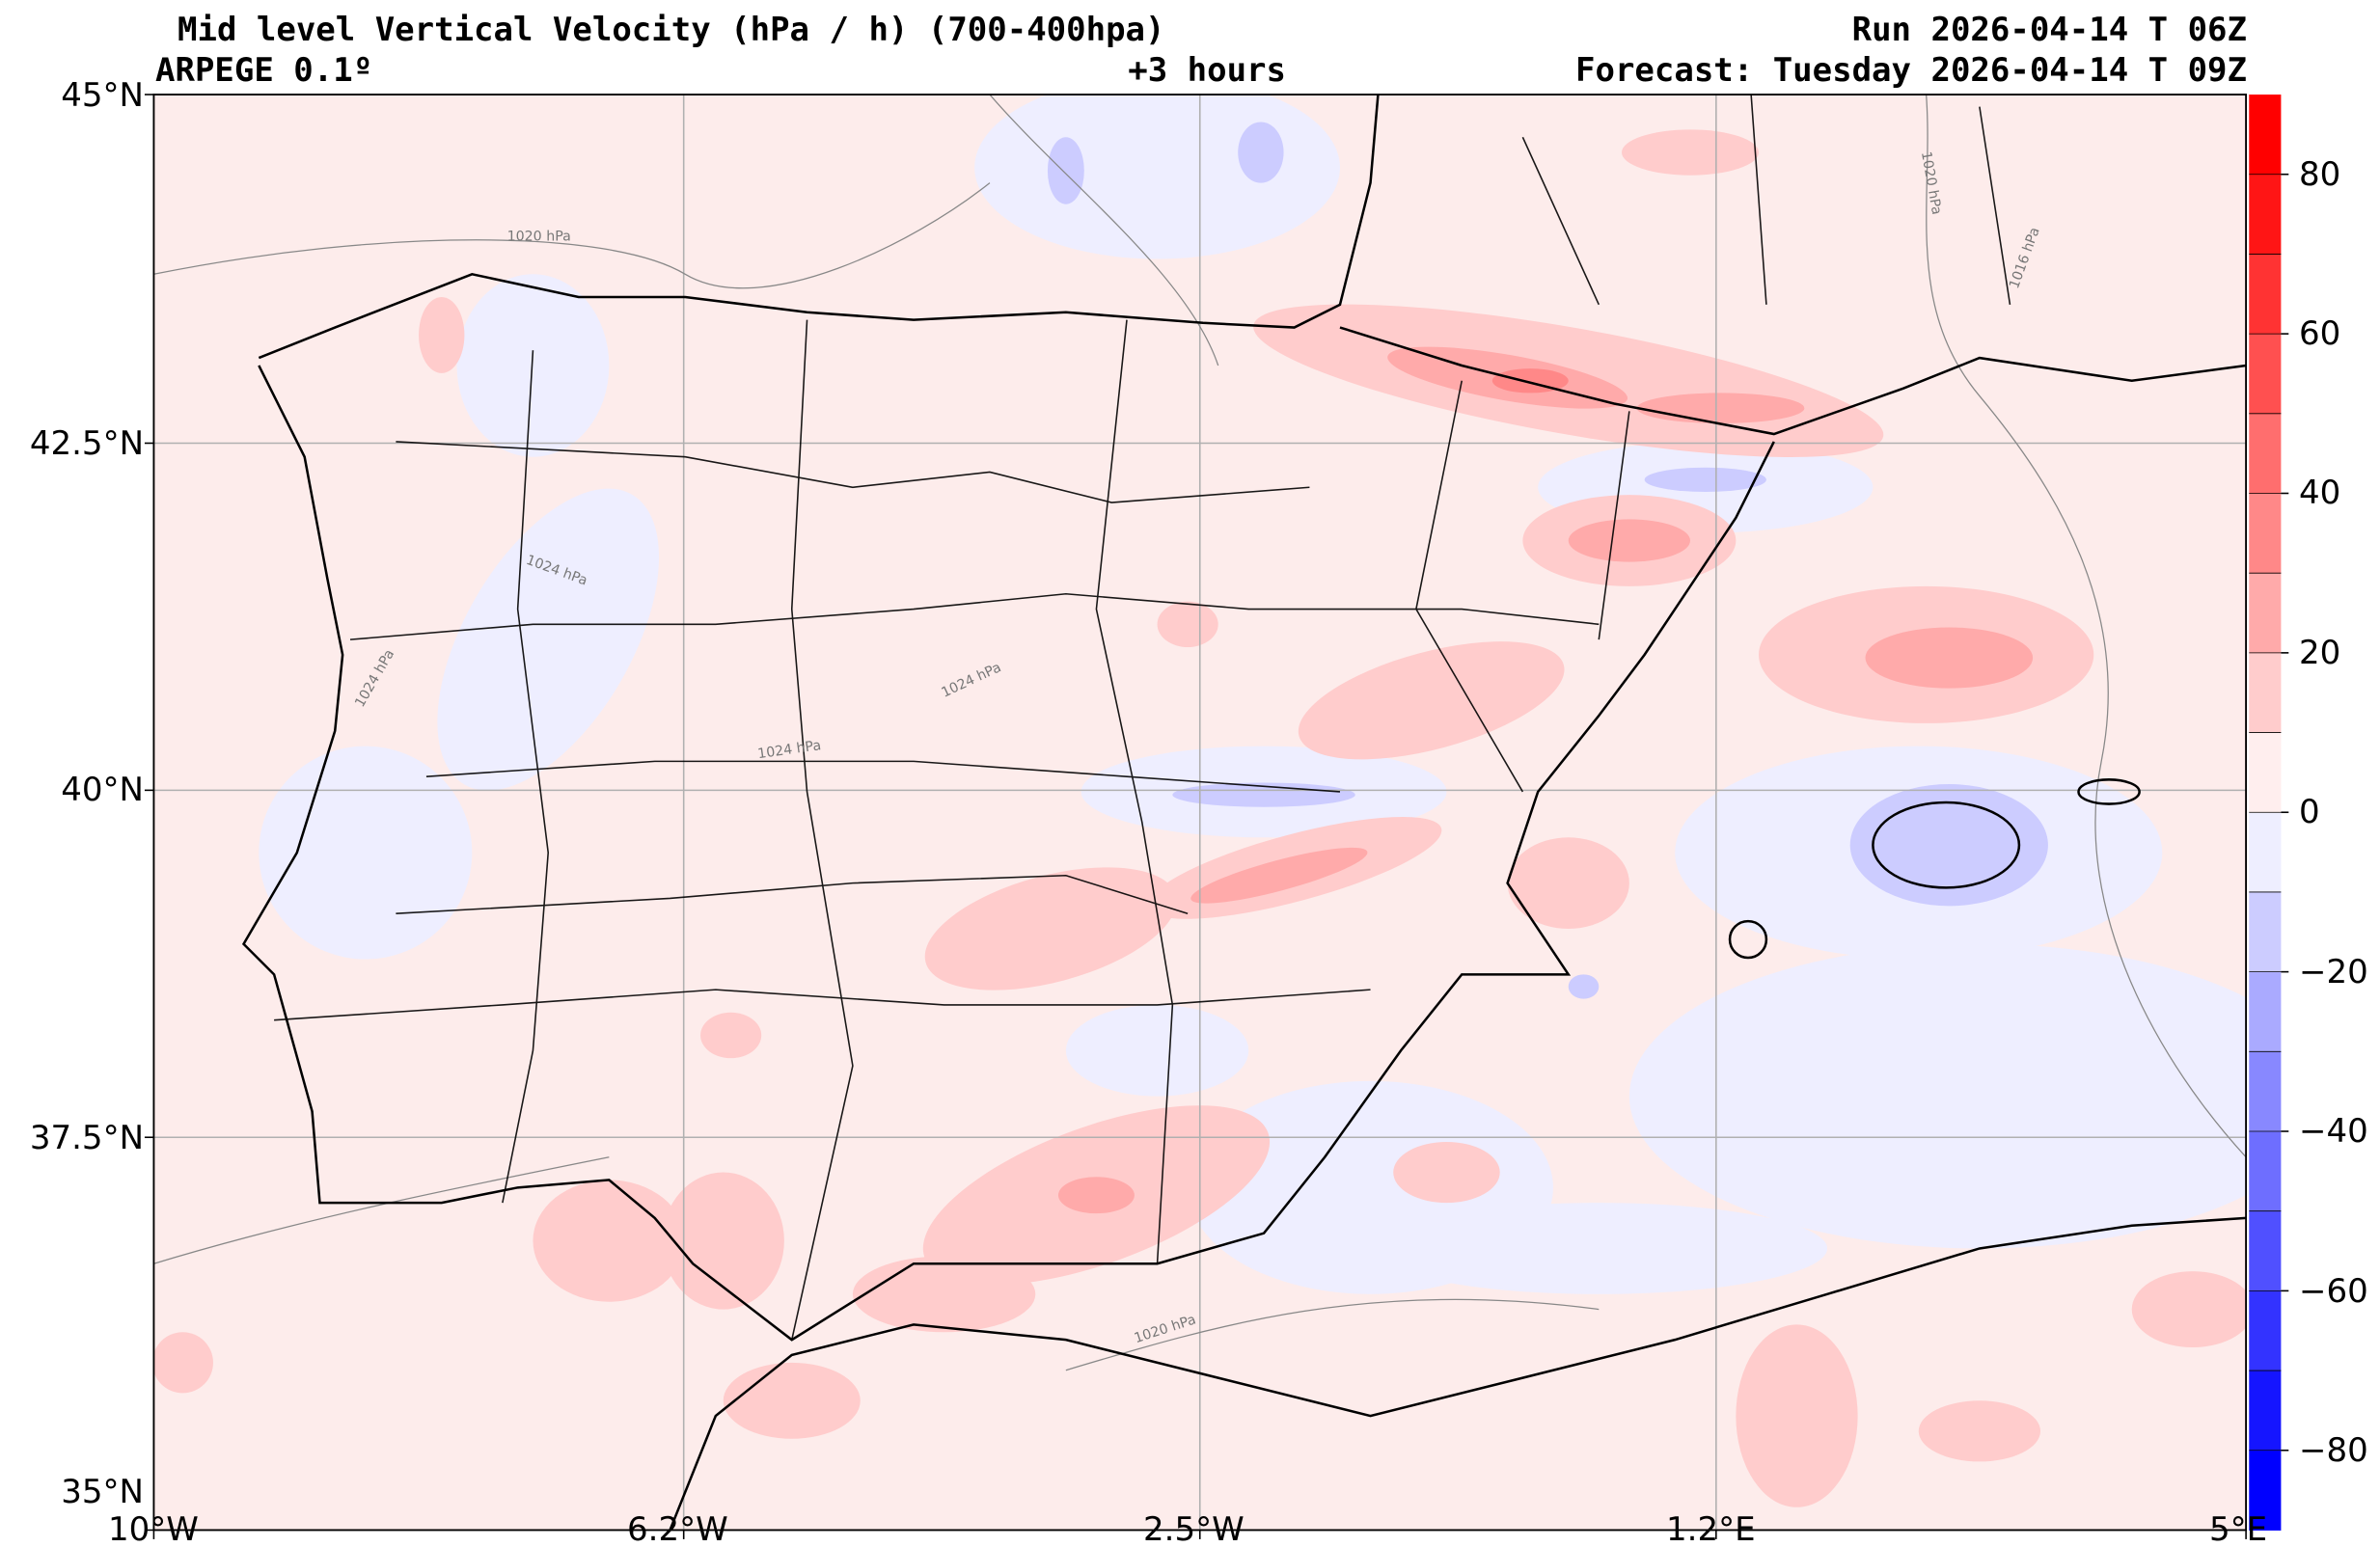 The height and width of the screenshot is (1547, 2380). Describe the element at coordinates (2310, 812) in the screenshot. I see `colorbar-tick-label: 0` at that location.